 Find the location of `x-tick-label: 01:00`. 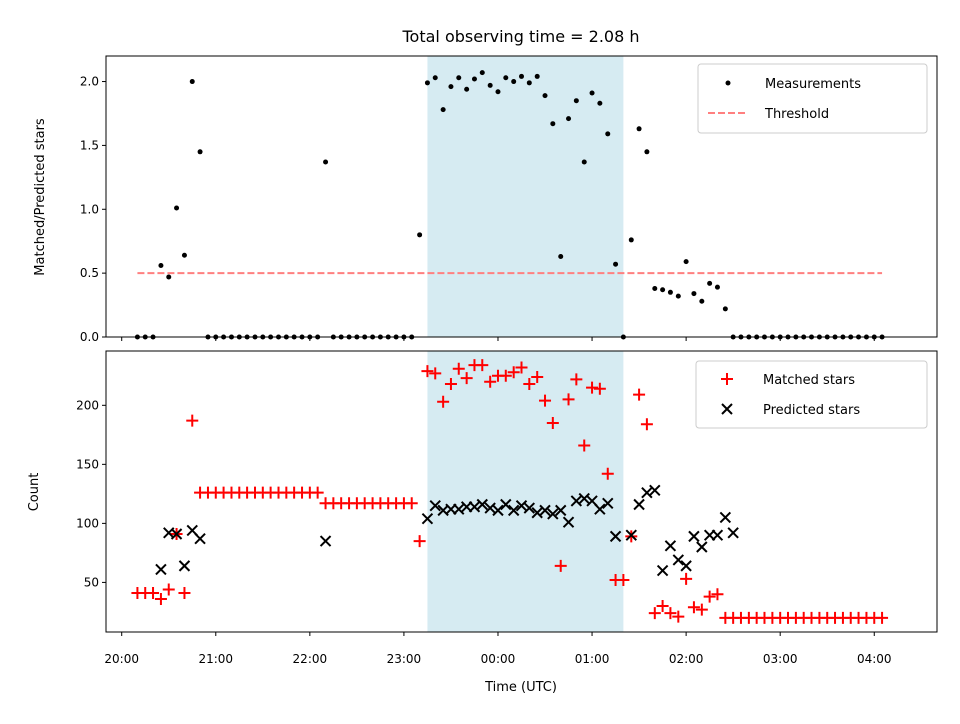

x-tick-label: 01:00 is located at coordinates (592, 659).